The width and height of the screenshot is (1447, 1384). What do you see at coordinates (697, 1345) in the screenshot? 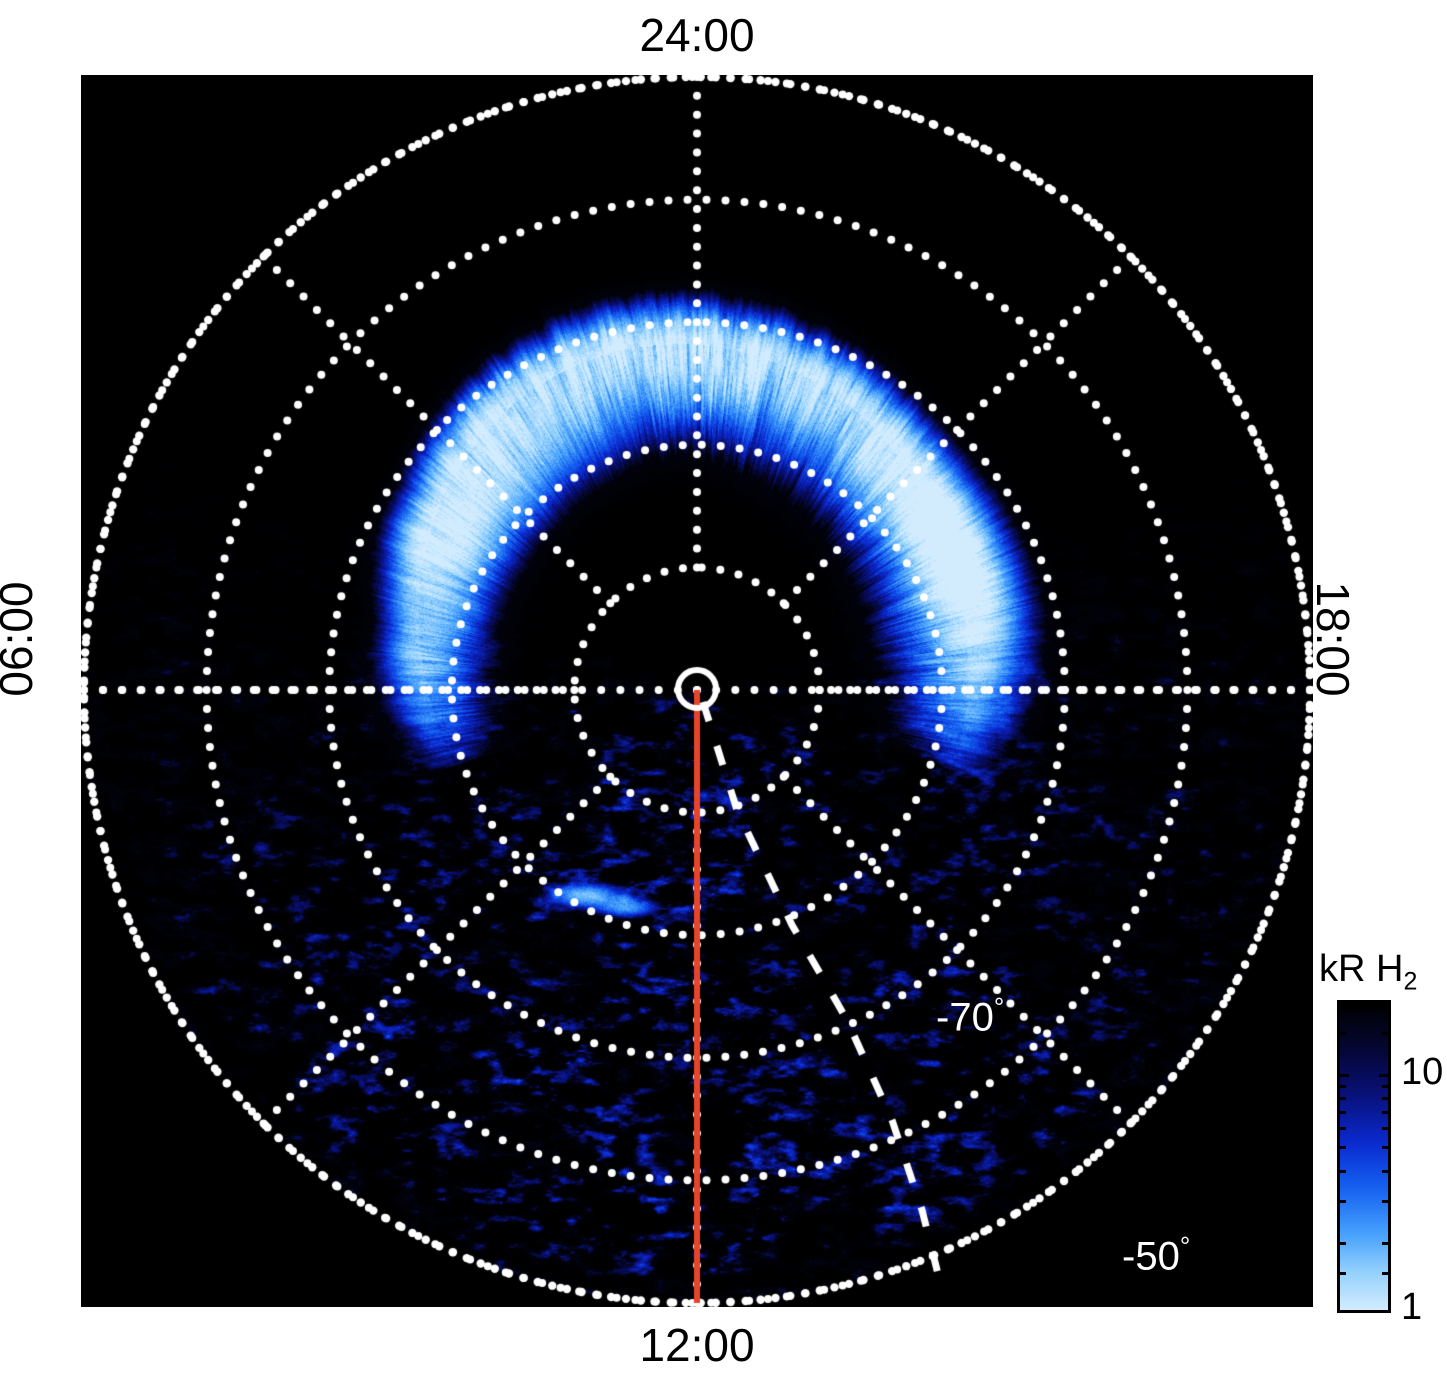
I see `mlt-label-bottom: 12:00` at bounding box center [697, 1345].